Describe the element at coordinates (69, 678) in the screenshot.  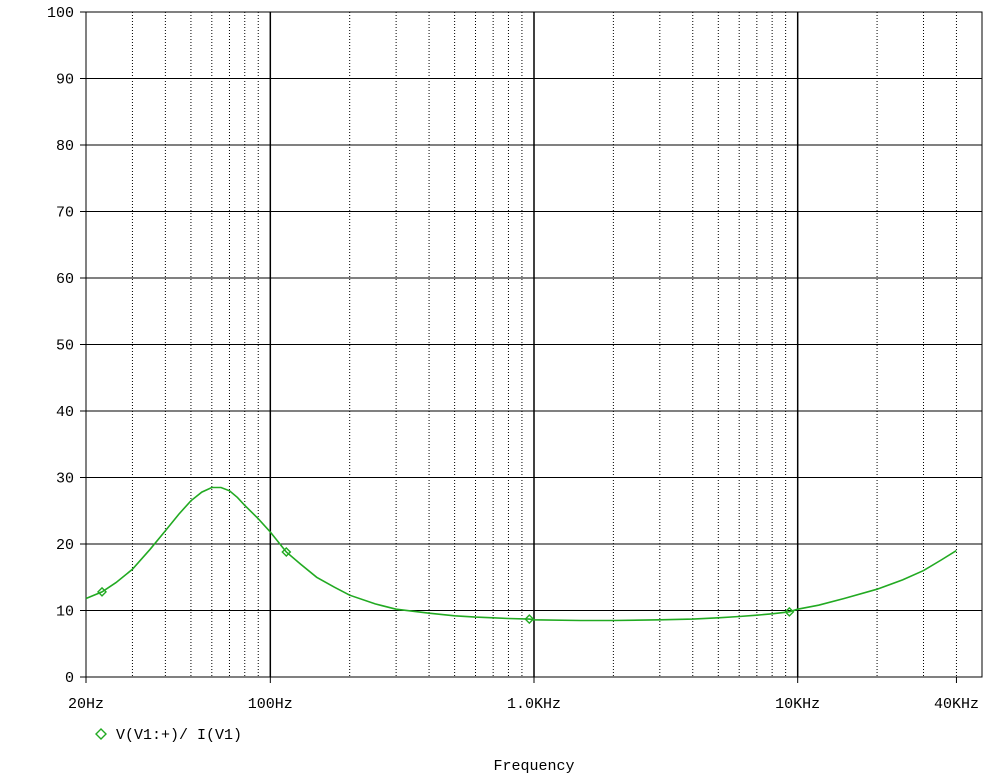
I see `y-tick-label: 0` at that location.